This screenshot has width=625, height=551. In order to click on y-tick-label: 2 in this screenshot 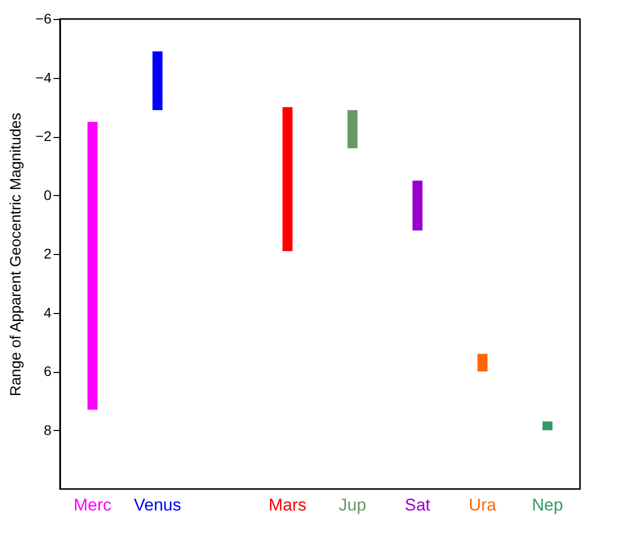, I will do `click(48, 254)`.